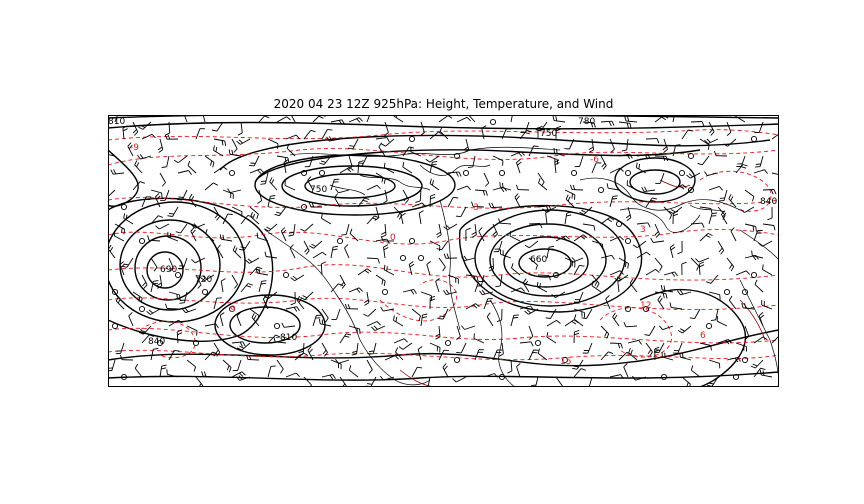 Image resolution: width=864 pixels, height=504 pixels. I want to click on height-label: 840, so click(156, 342).